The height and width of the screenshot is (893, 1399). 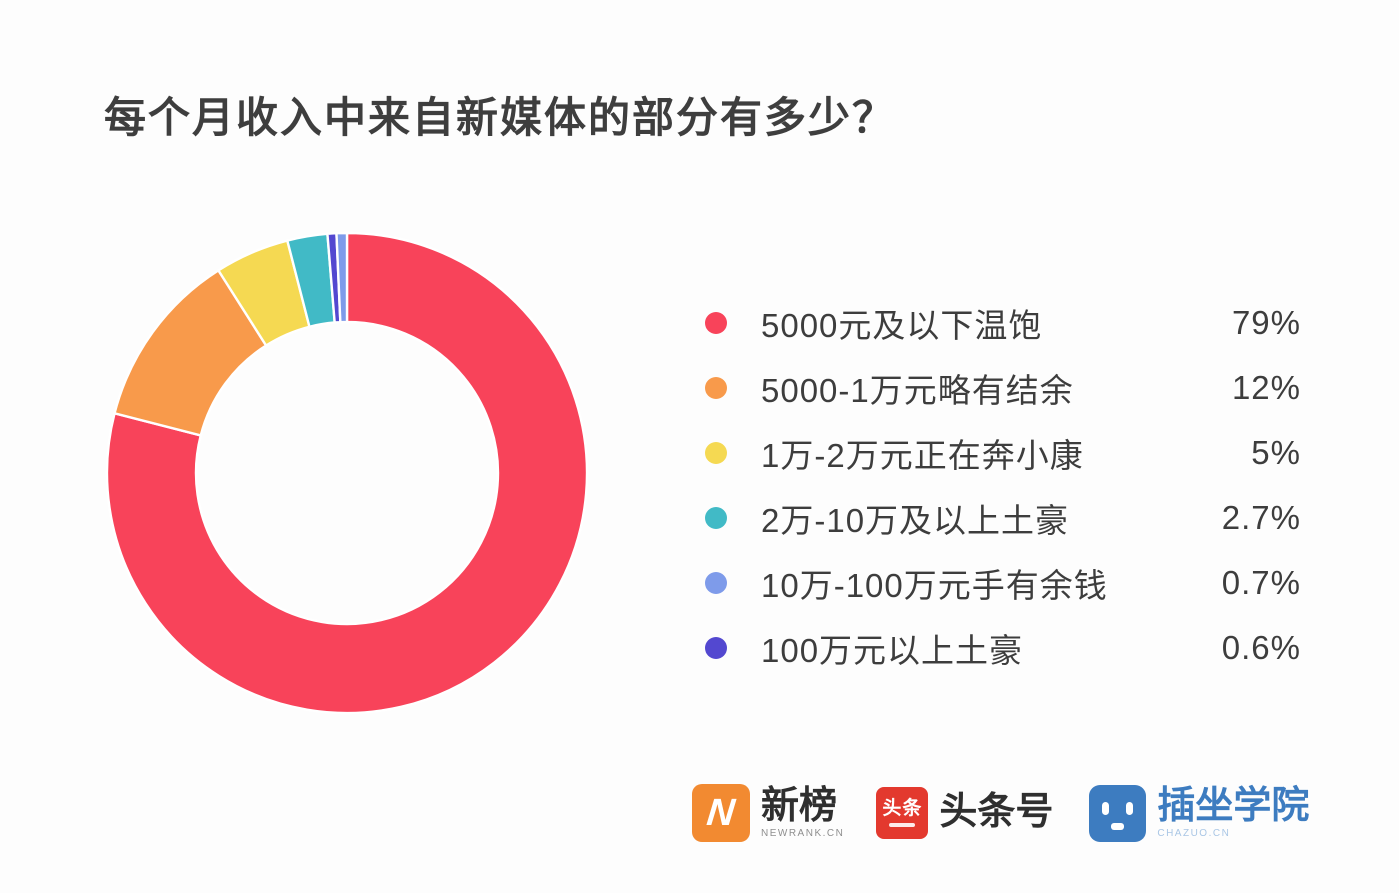 I want to click on chazuo-logo-subtitle: CHAZUO.CN, so click(x=1194, y=834).